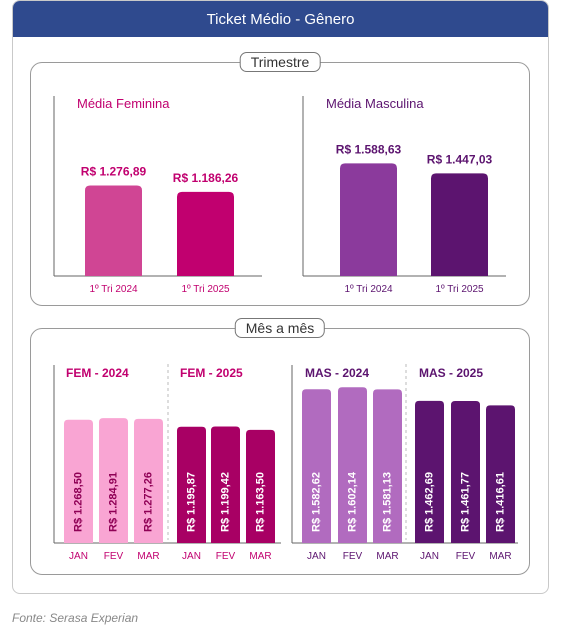  I want to click on month-category-label-fem-2025-1: JAN, so click(191, 556).